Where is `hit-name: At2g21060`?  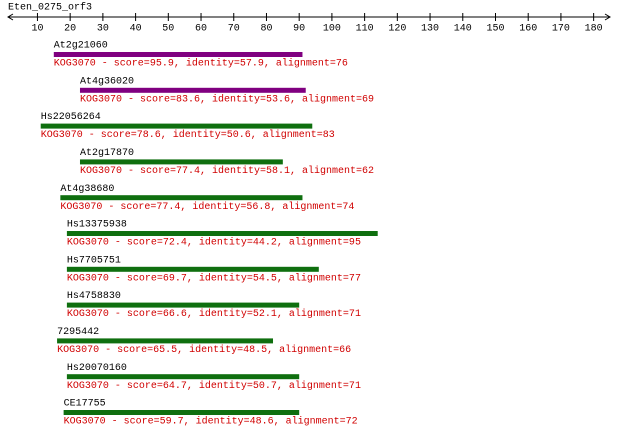 hit-name: At2g21060 is located at coordinates (81, 46).